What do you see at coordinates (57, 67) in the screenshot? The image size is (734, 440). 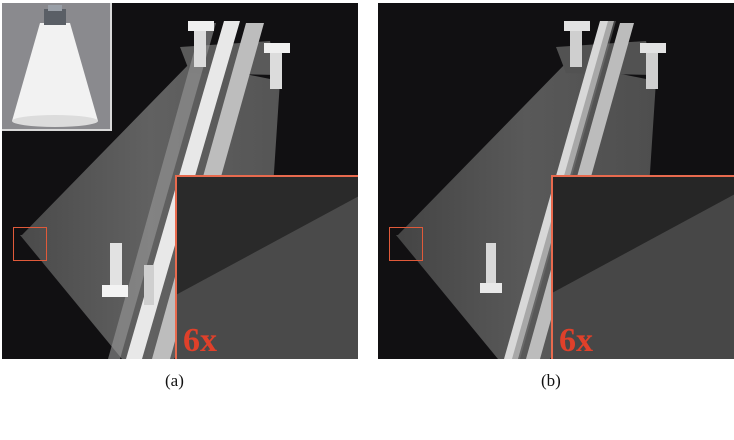 I see `object-photo` at bounding box center [57, 67].